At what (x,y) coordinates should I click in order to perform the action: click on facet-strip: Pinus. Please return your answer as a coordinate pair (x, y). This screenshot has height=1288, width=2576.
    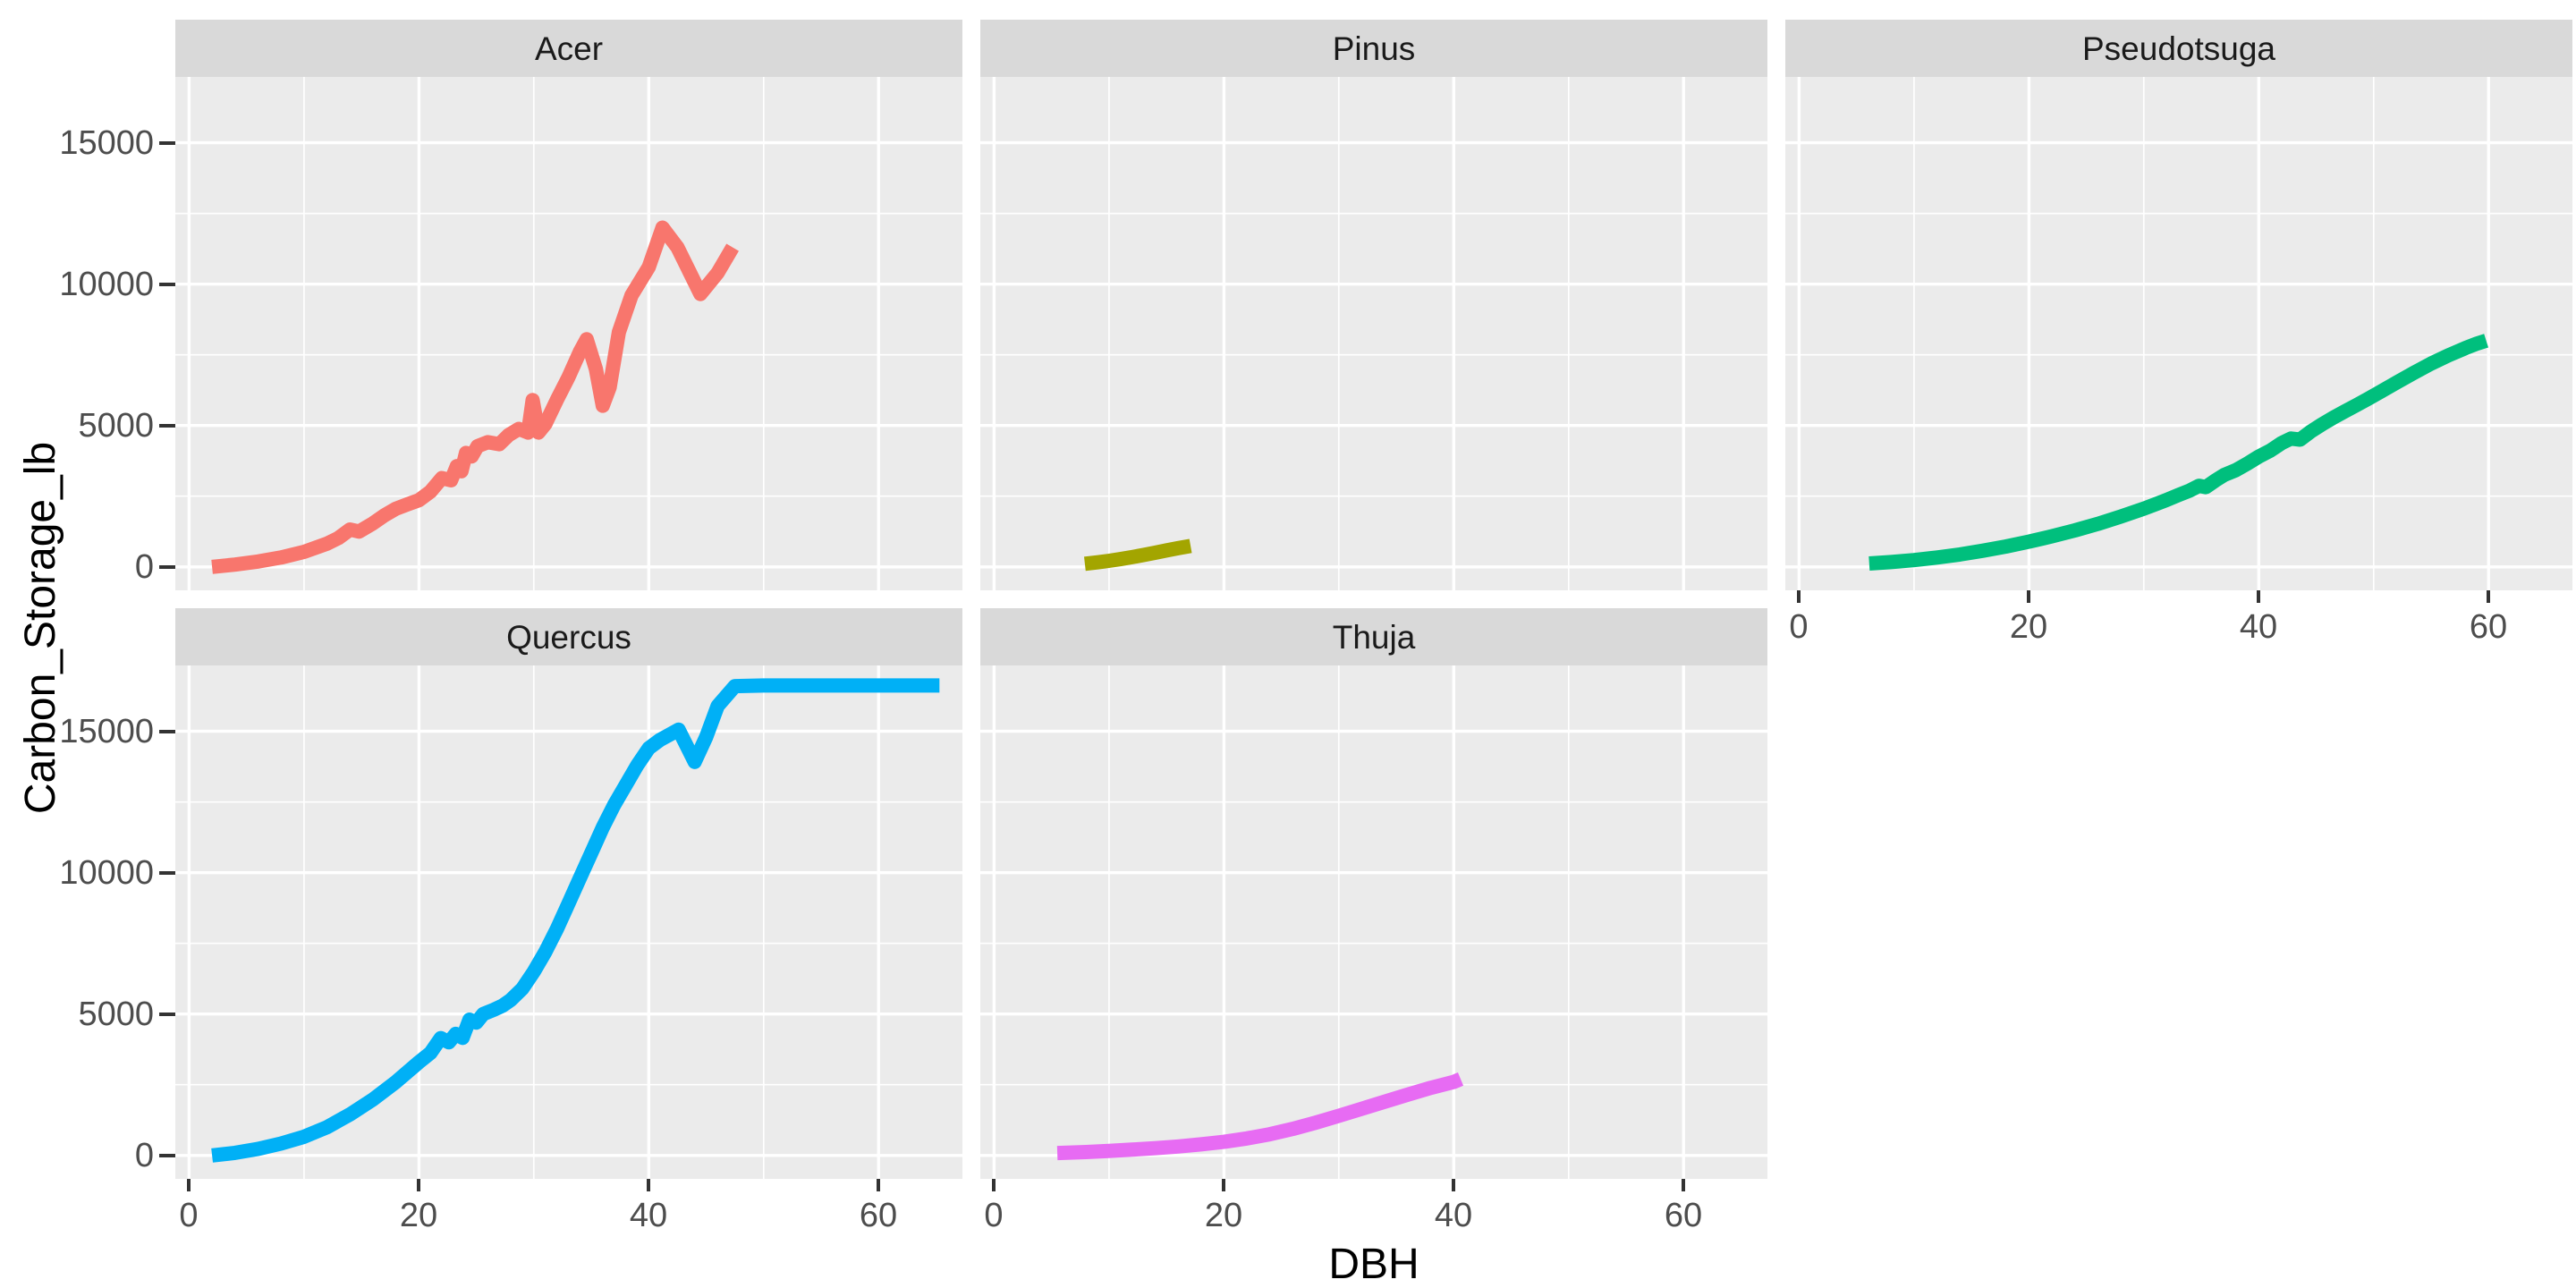
    Looking at the image, I should click on (1373, 48).